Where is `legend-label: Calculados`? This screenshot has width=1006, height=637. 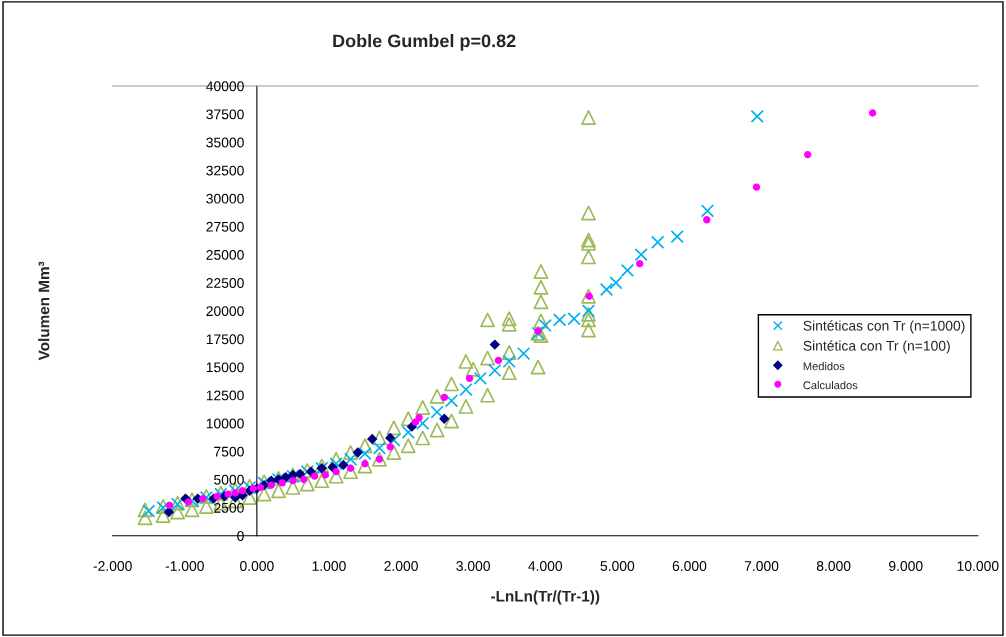
legend-label: Calculados is located at coordinates (830, 385).